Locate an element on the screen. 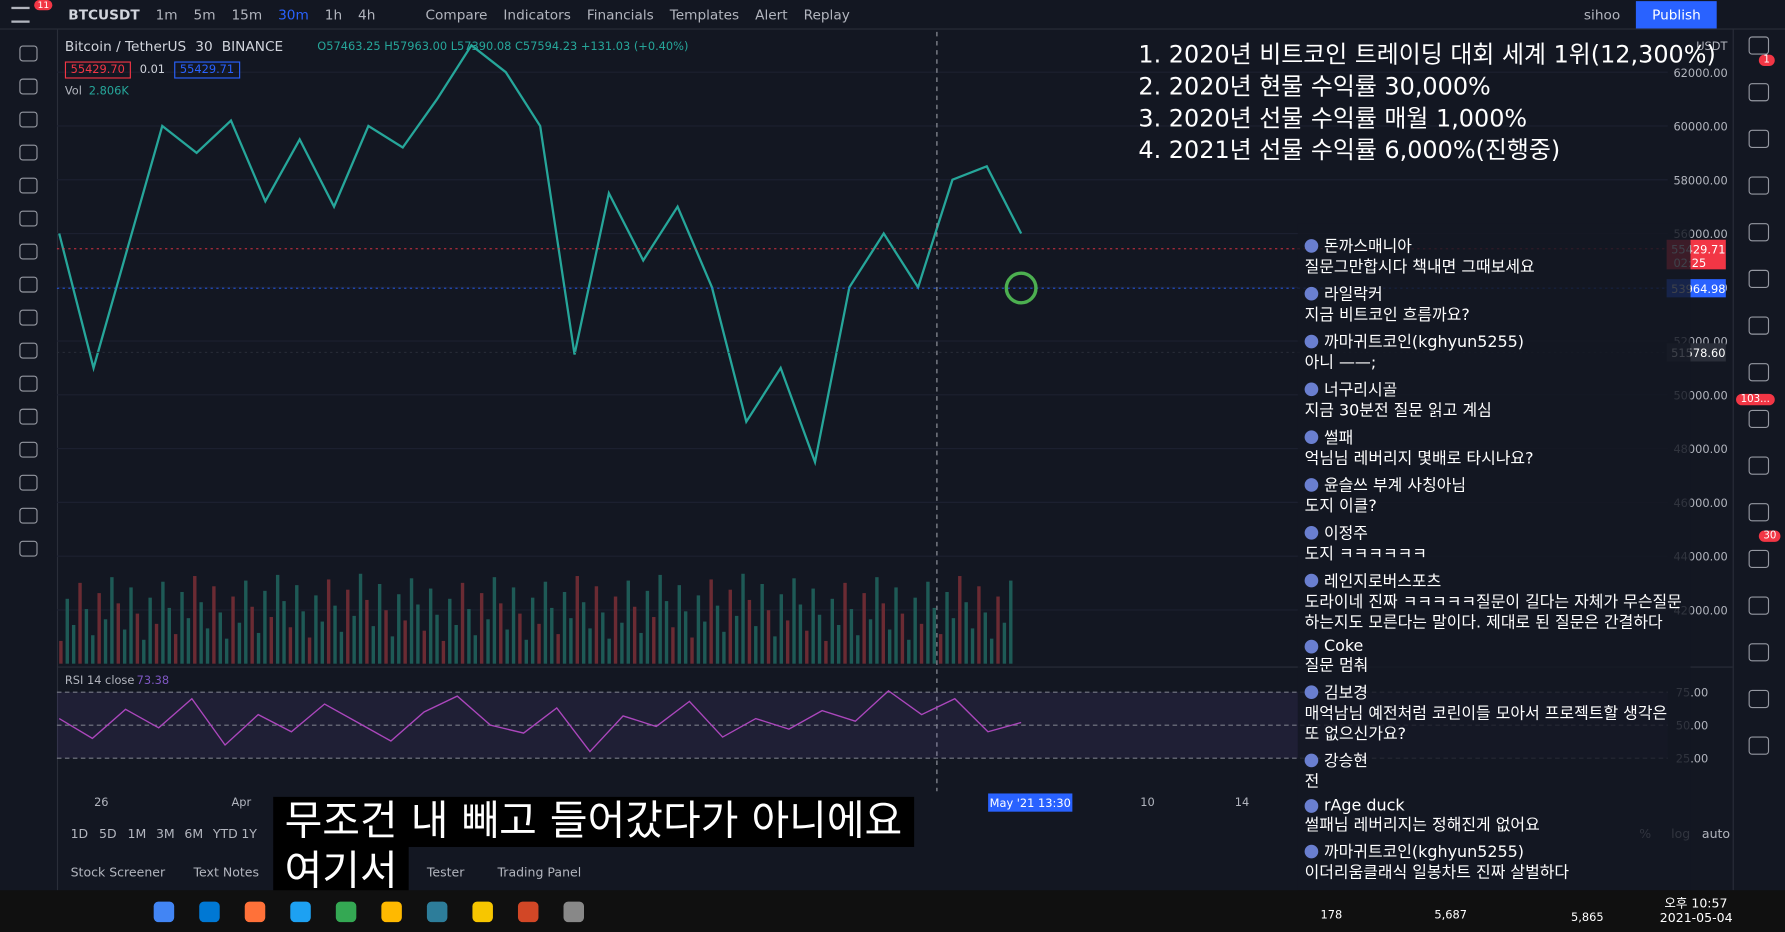 Image resolution: width=1785 pixels, height=932 pixels. chat-entry: 라일락커 지금 비트코인 흐름까요? is located at coordinates (1494, 303).